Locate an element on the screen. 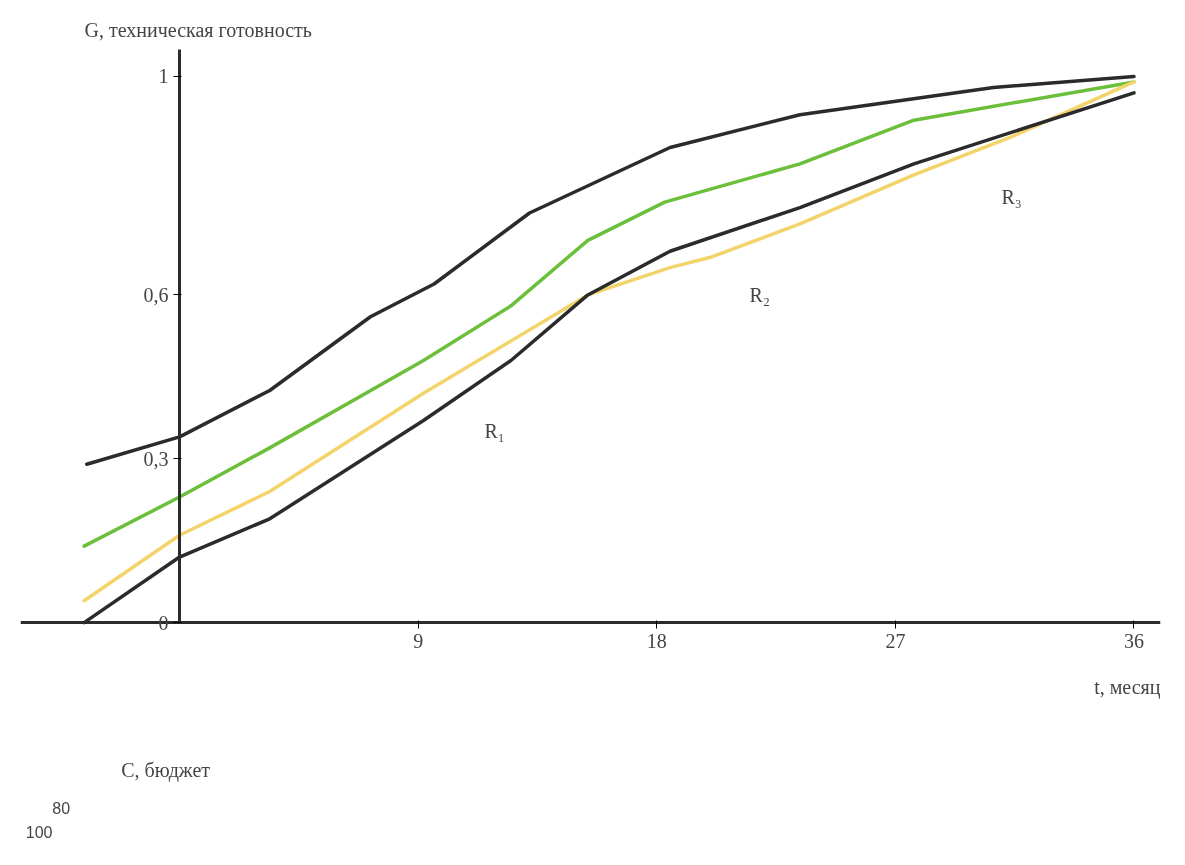  x-tick-label: 36 is located at coordinates (1133, 640).